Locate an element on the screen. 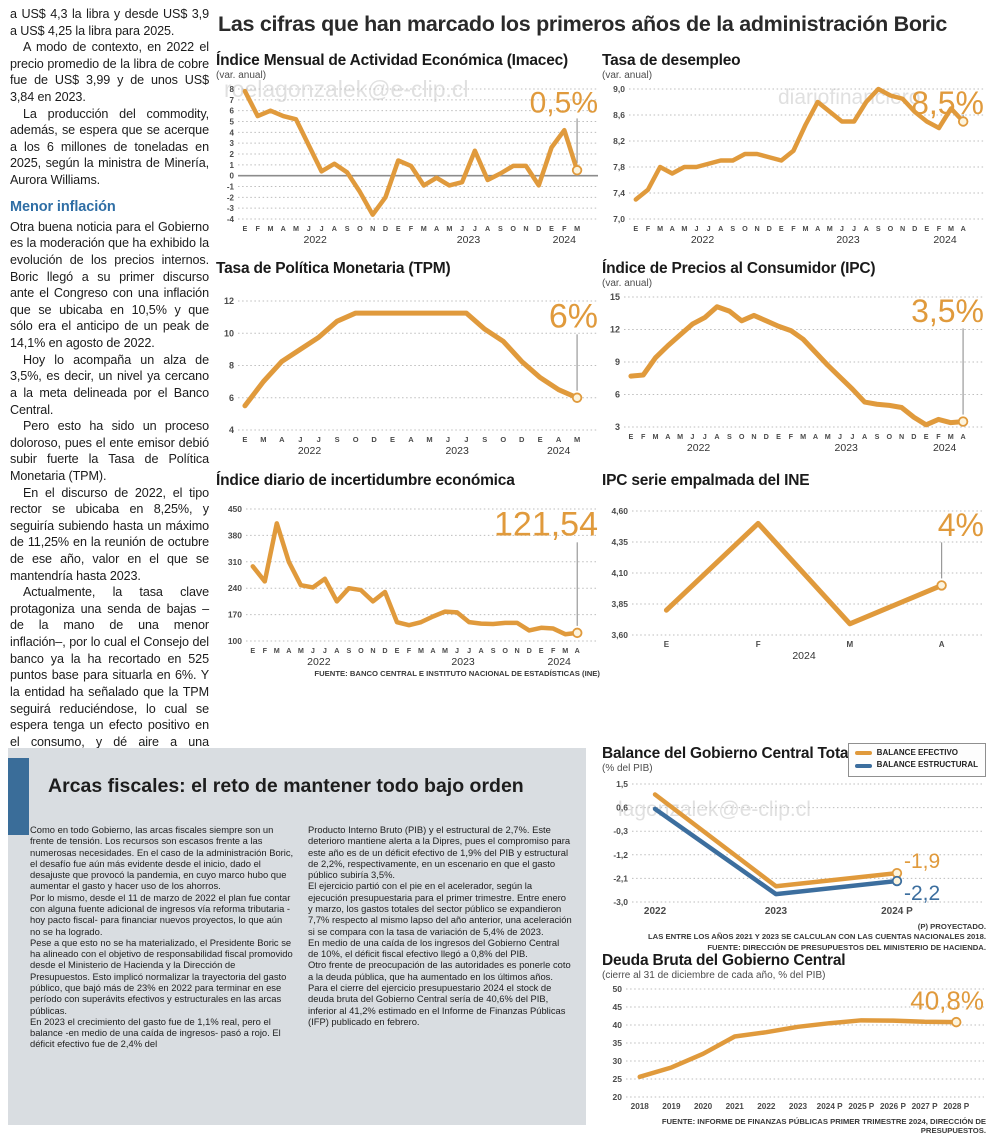 The image size is (988, 1135). chart-title: Deuda Bruta del Gobierno Central is located at coordinates (724, 960).